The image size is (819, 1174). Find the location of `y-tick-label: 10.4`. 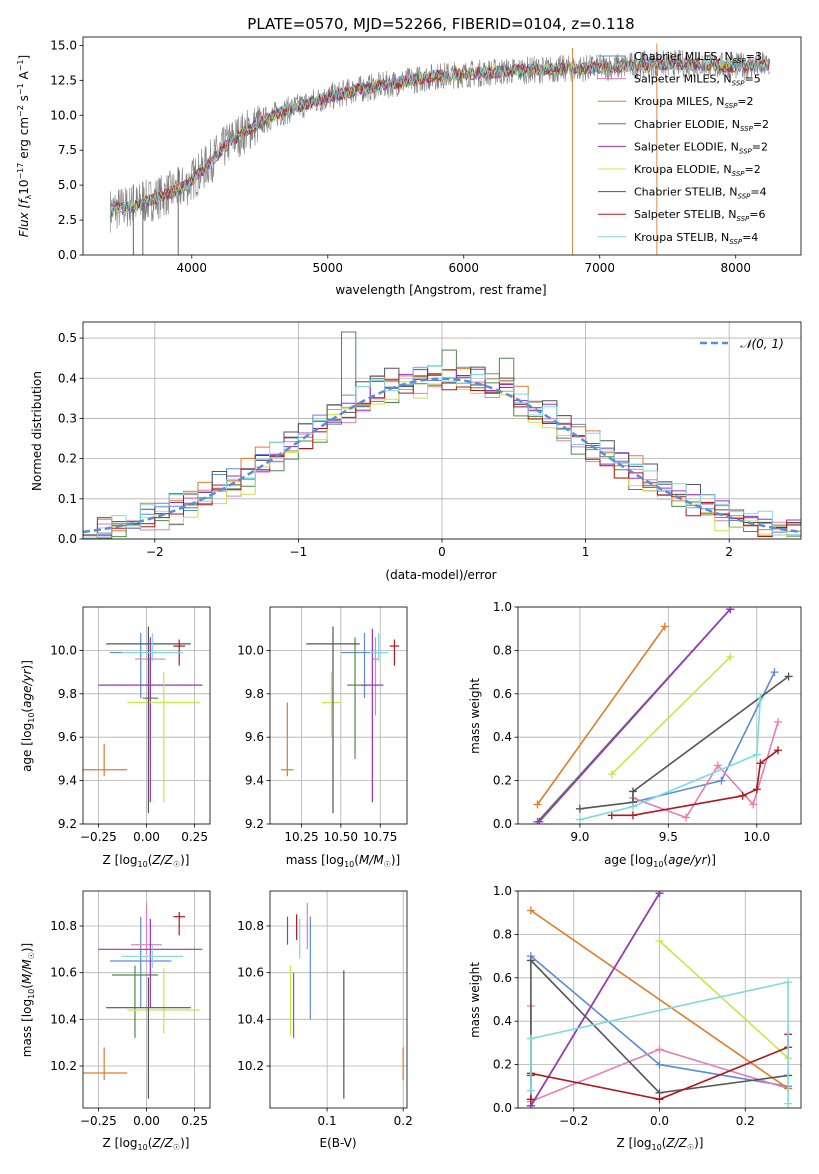

y-tick-label: 10.4 is located at coordinates (250, 1019).